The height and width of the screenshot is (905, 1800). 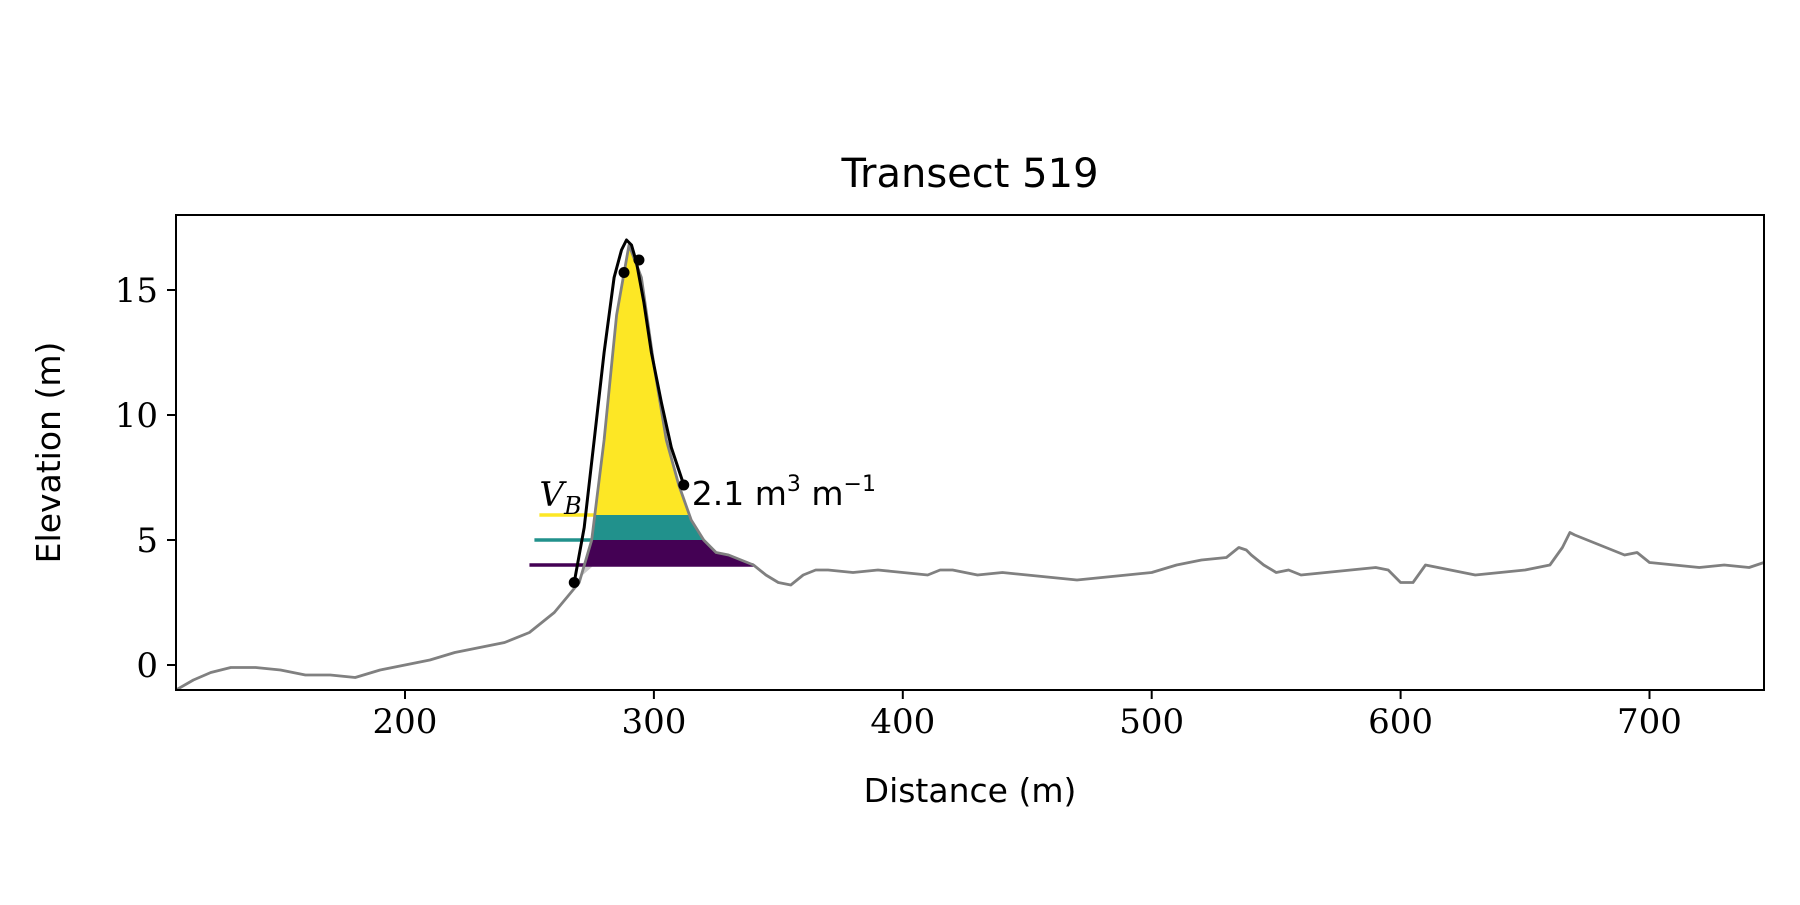 I want to click on volume-fill-low, so click(x=669, y=552).